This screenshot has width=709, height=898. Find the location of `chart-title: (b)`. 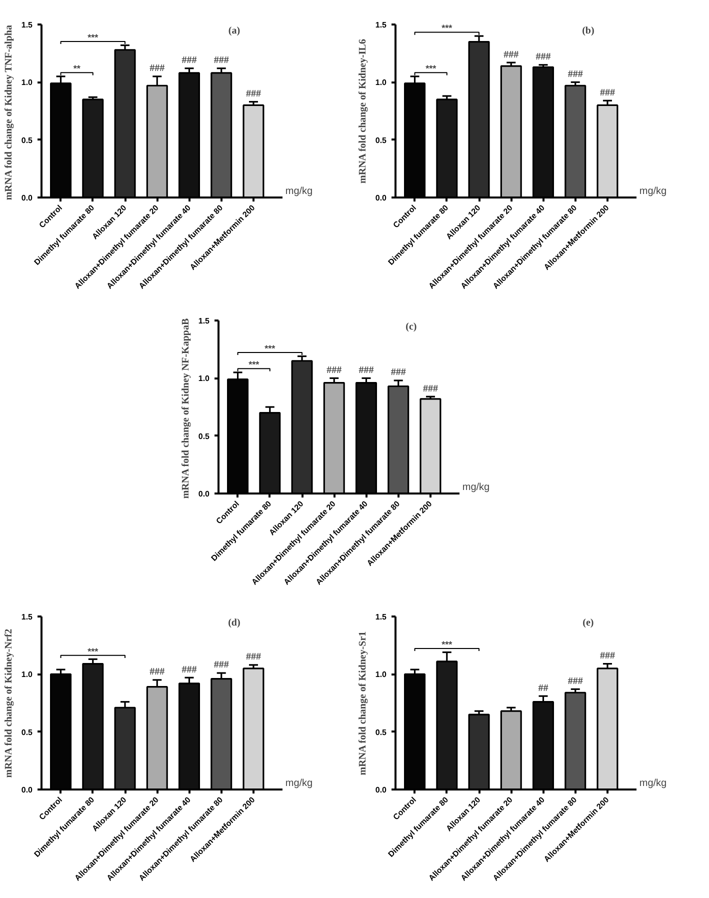

chart-title: (b) is located at coordinates (588, 31).